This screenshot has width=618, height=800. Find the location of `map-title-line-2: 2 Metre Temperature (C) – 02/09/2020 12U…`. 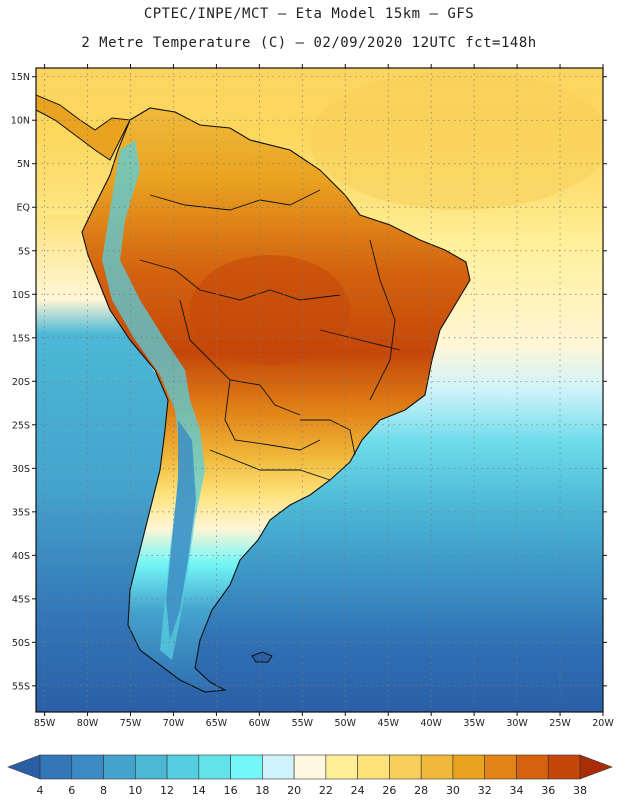

map-title-line-2: 2 Metre Temperature (C) – 02/09/2020 12U… is located at coordinates (309, 43).